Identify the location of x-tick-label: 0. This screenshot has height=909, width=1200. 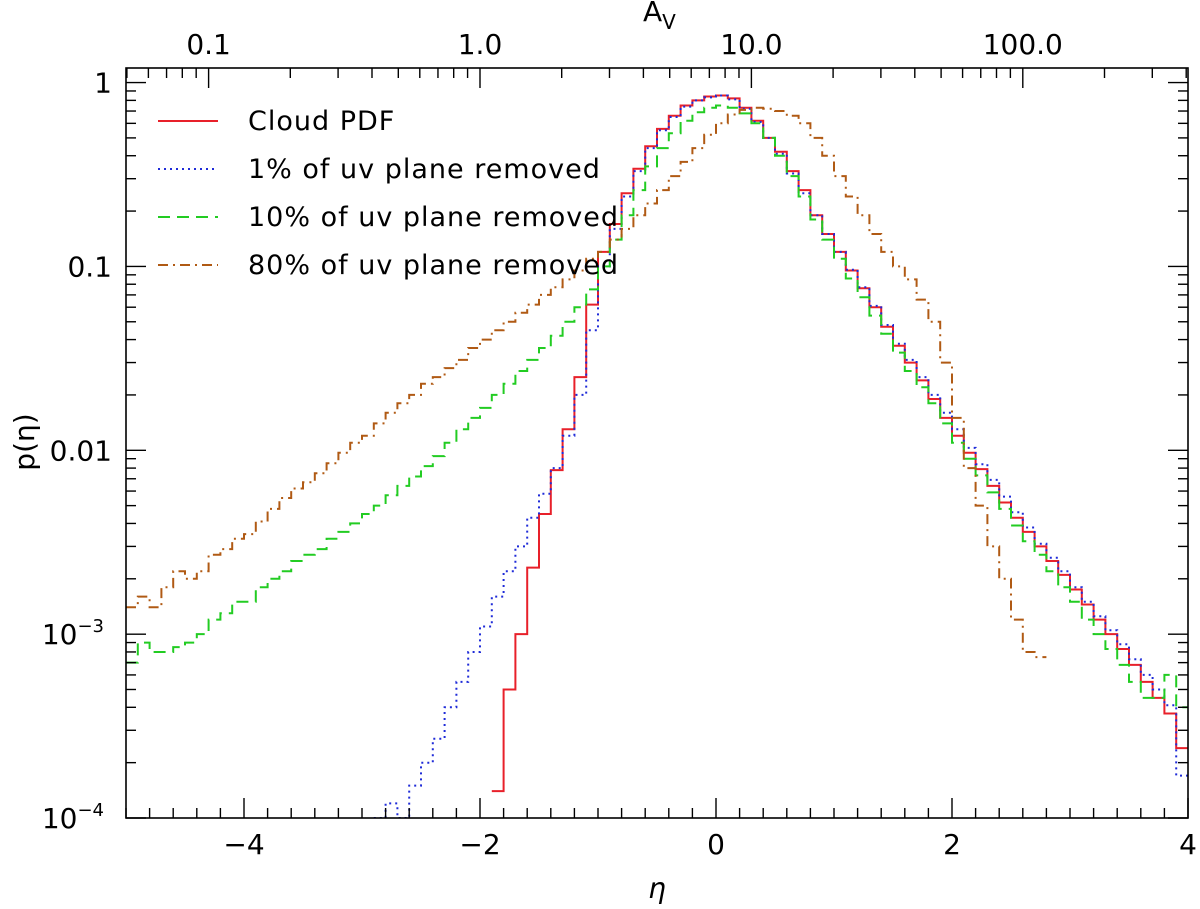
(716, 844).